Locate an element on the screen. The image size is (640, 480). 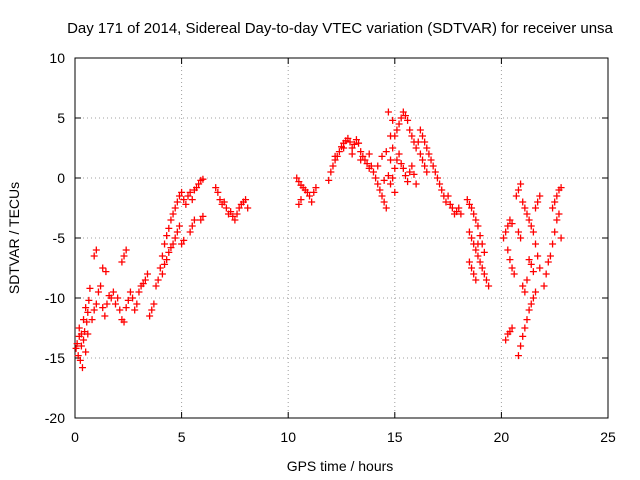
x-tick-label: 25 is located at coordinates (608, 437).